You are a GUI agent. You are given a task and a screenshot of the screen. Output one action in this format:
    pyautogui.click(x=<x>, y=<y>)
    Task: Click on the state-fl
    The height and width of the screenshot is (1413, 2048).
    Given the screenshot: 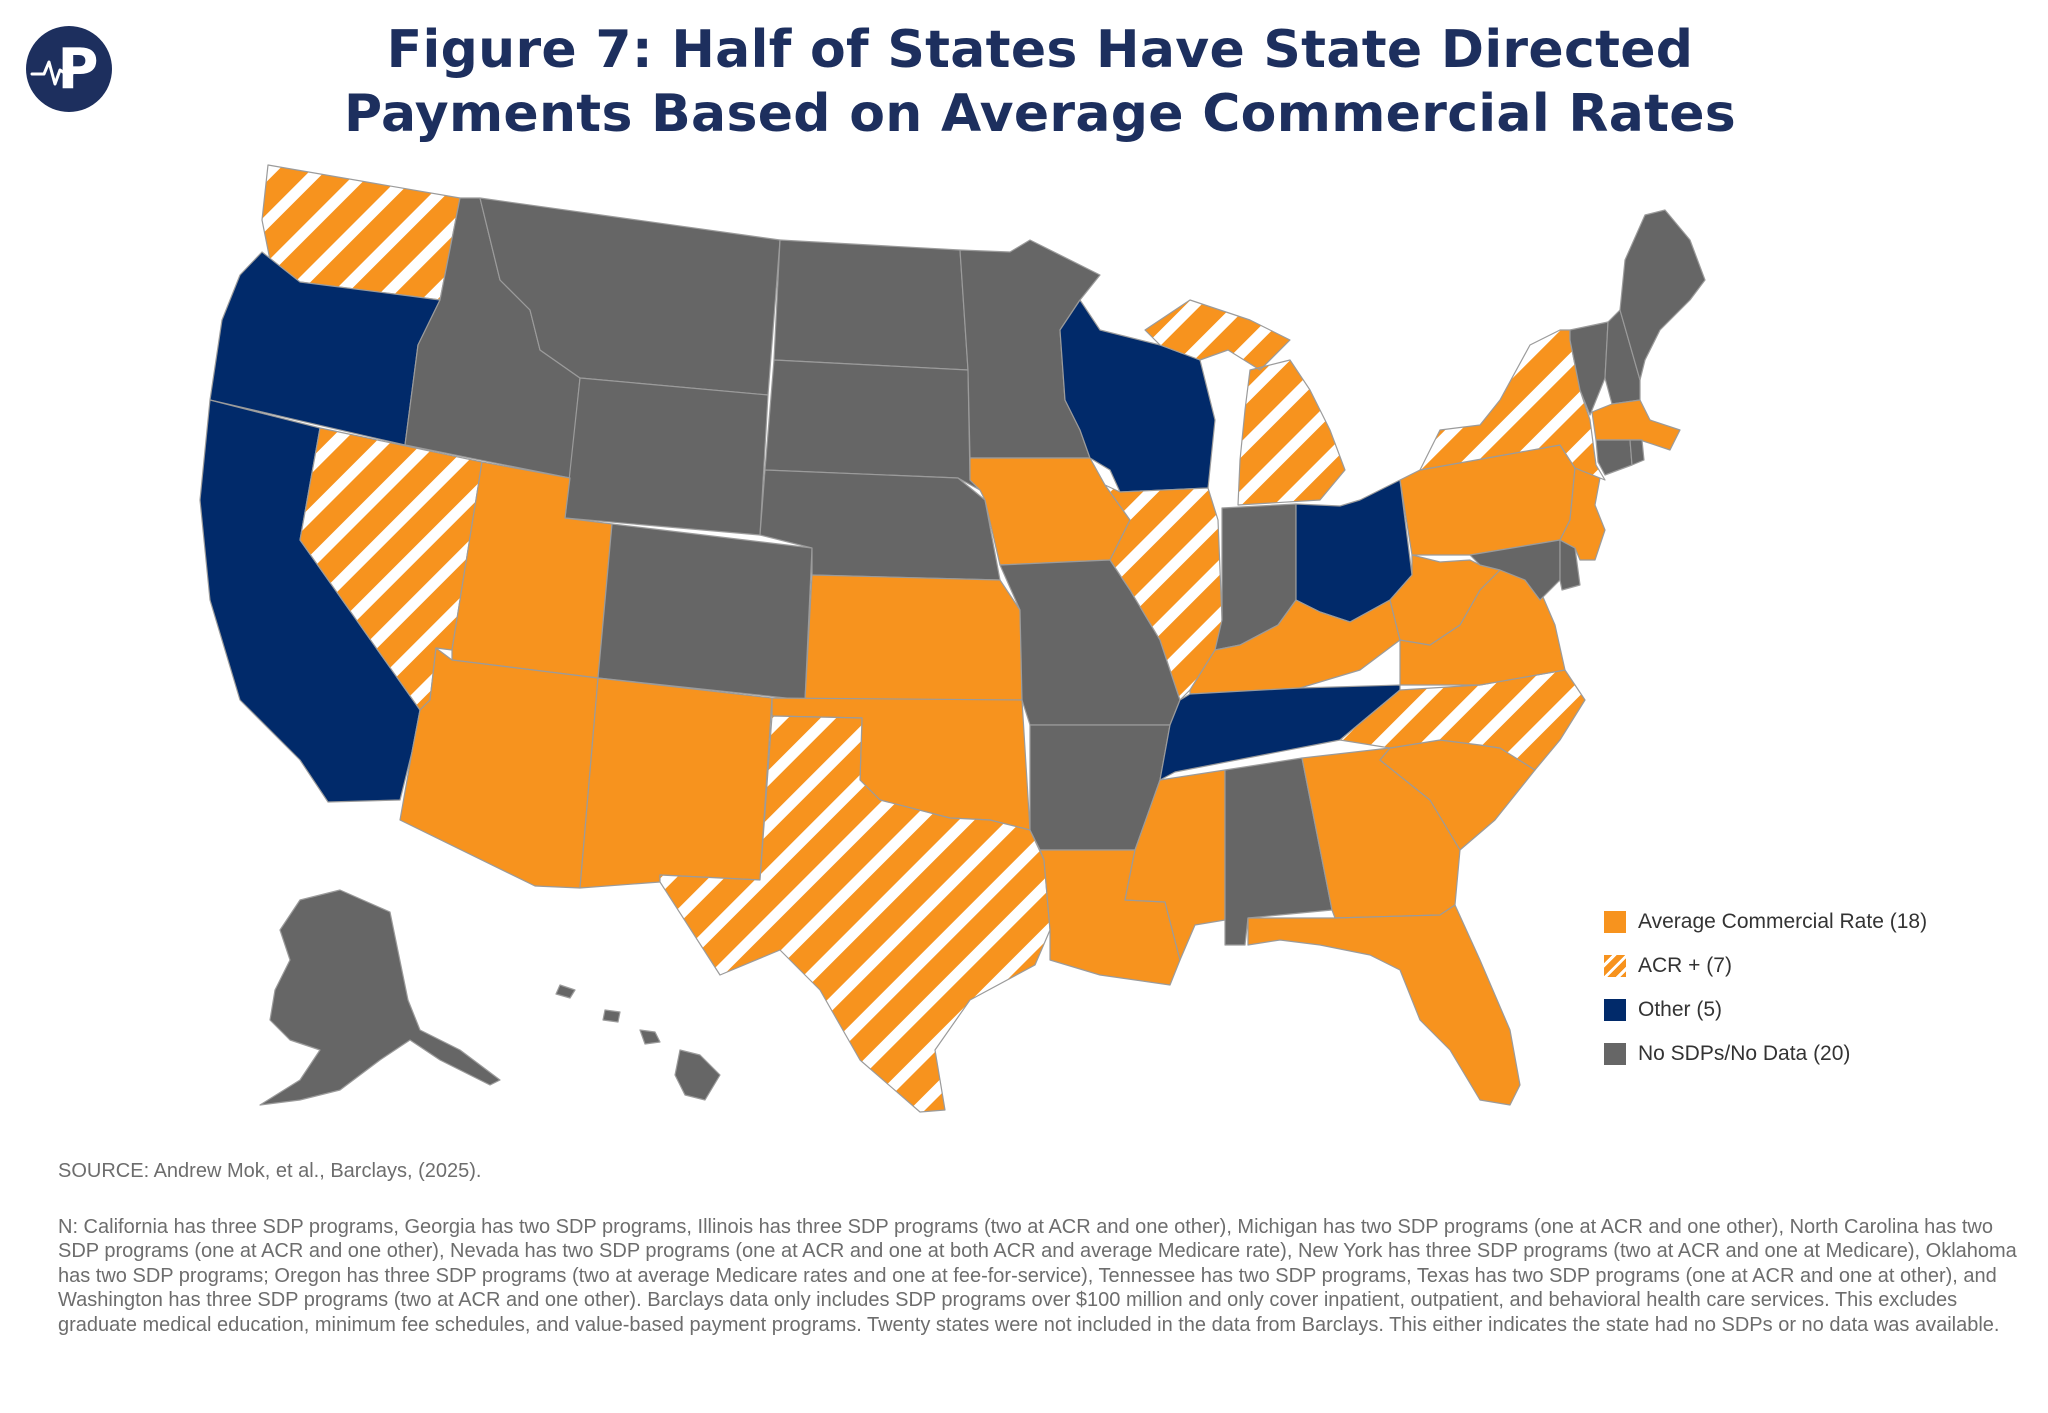 What is the action you would take?
    pyautogui.click(x=1384, y=1005)
    